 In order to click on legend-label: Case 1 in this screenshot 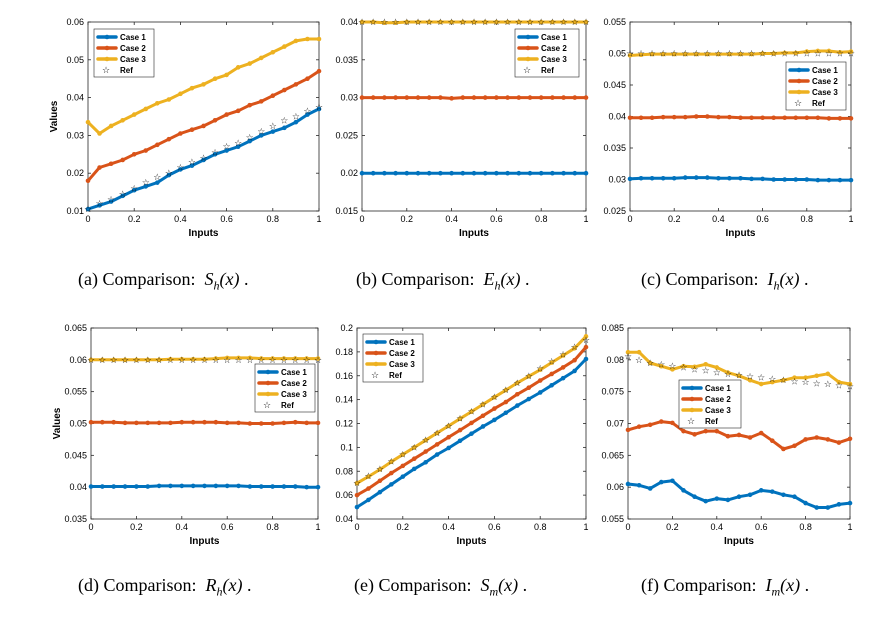, I will do `click(825, 70)`.